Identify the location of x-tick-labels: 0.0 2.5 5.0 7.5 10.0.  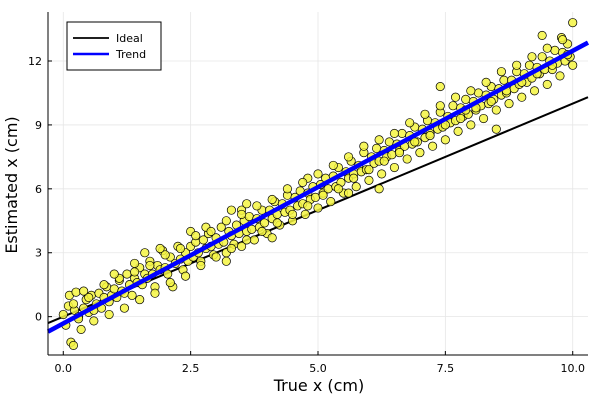
(320, 368).